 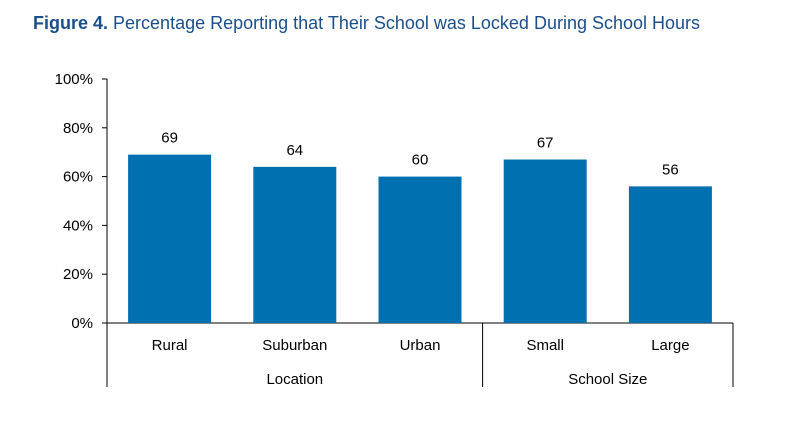 I want to click on group-label: Location, so click(x=294, y=379).